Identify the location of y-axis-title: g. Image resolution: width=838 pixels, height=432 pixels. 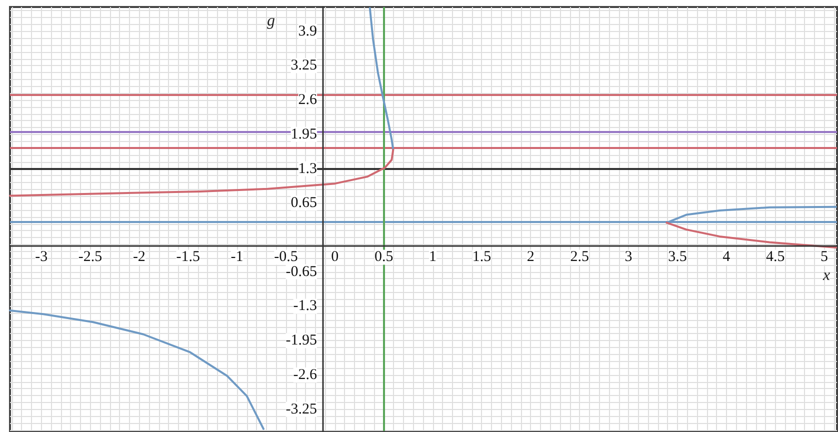
(271, 21).